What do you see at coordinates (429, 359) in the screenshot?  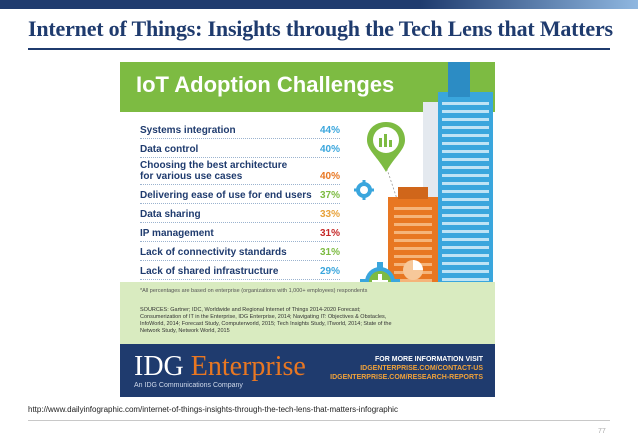 I see `more-info-heading: FOR MORE INFORMATION VISIT` at bounding box center [429, 359].